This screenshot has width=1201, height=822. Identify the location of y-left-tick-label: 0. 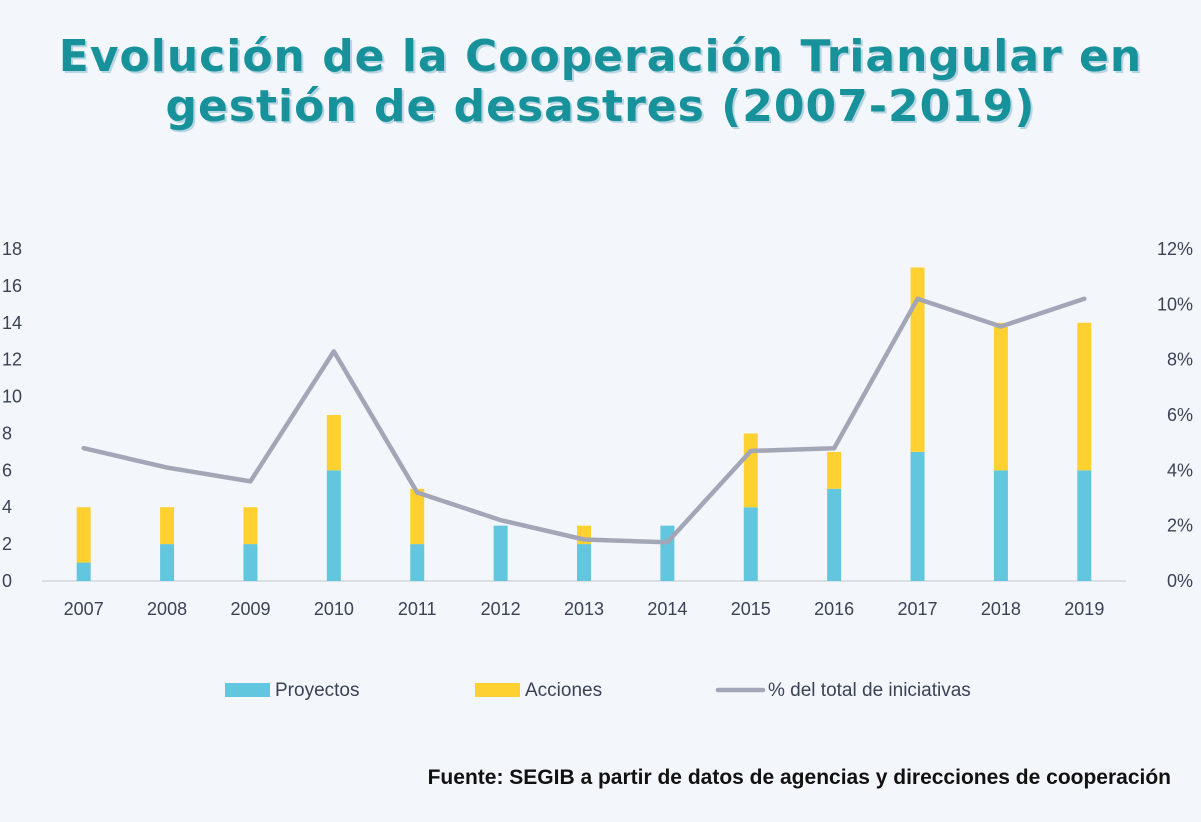
(7, 581).